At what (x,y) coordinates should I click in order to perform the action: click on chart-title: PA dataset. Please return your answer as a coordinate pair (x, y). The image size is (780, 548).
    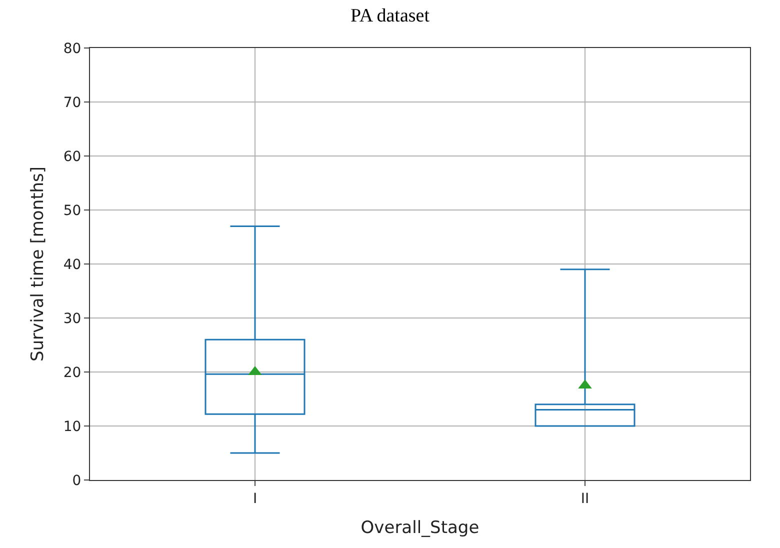
    Looking at the image, I should click on (390, 16).